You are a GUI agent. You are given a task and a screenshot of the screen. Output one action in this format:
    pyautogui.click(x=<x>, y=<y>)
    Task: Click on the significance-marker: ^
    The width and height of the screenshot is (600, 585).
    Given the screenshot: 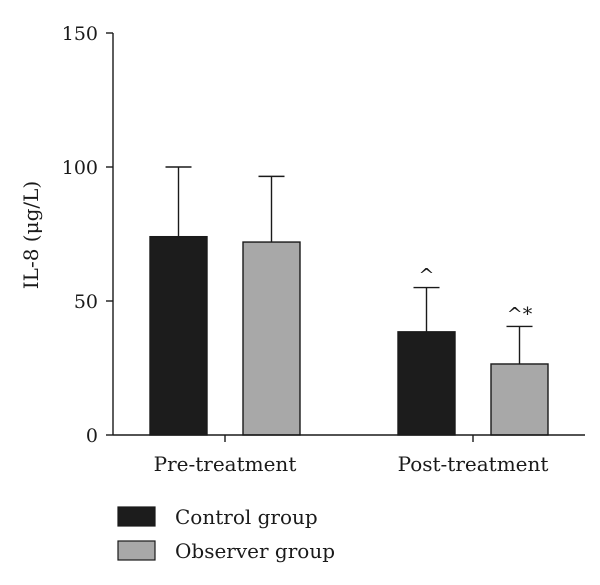 What is the action you would take?
    pyautogui.click(x=427, y=276)
    